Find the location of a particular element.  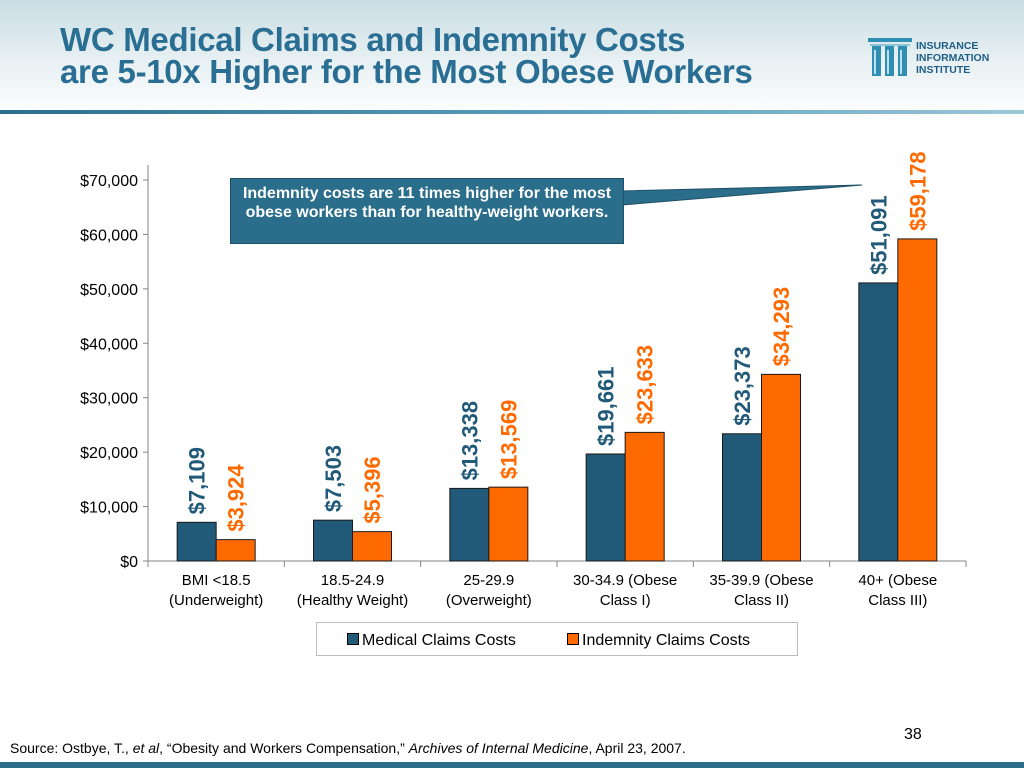

y-tick-label: $40,000 is located at coordinates (109, 344).